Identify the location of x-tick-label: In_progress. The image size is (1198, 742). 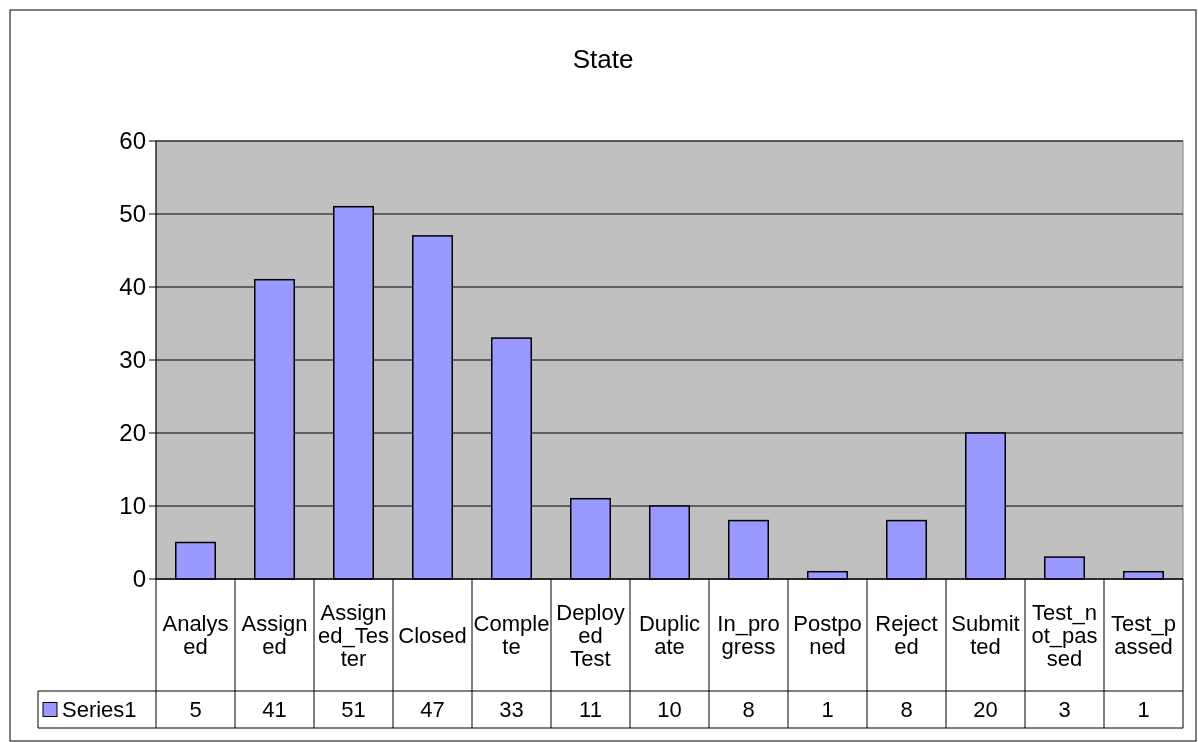
(748, 635).